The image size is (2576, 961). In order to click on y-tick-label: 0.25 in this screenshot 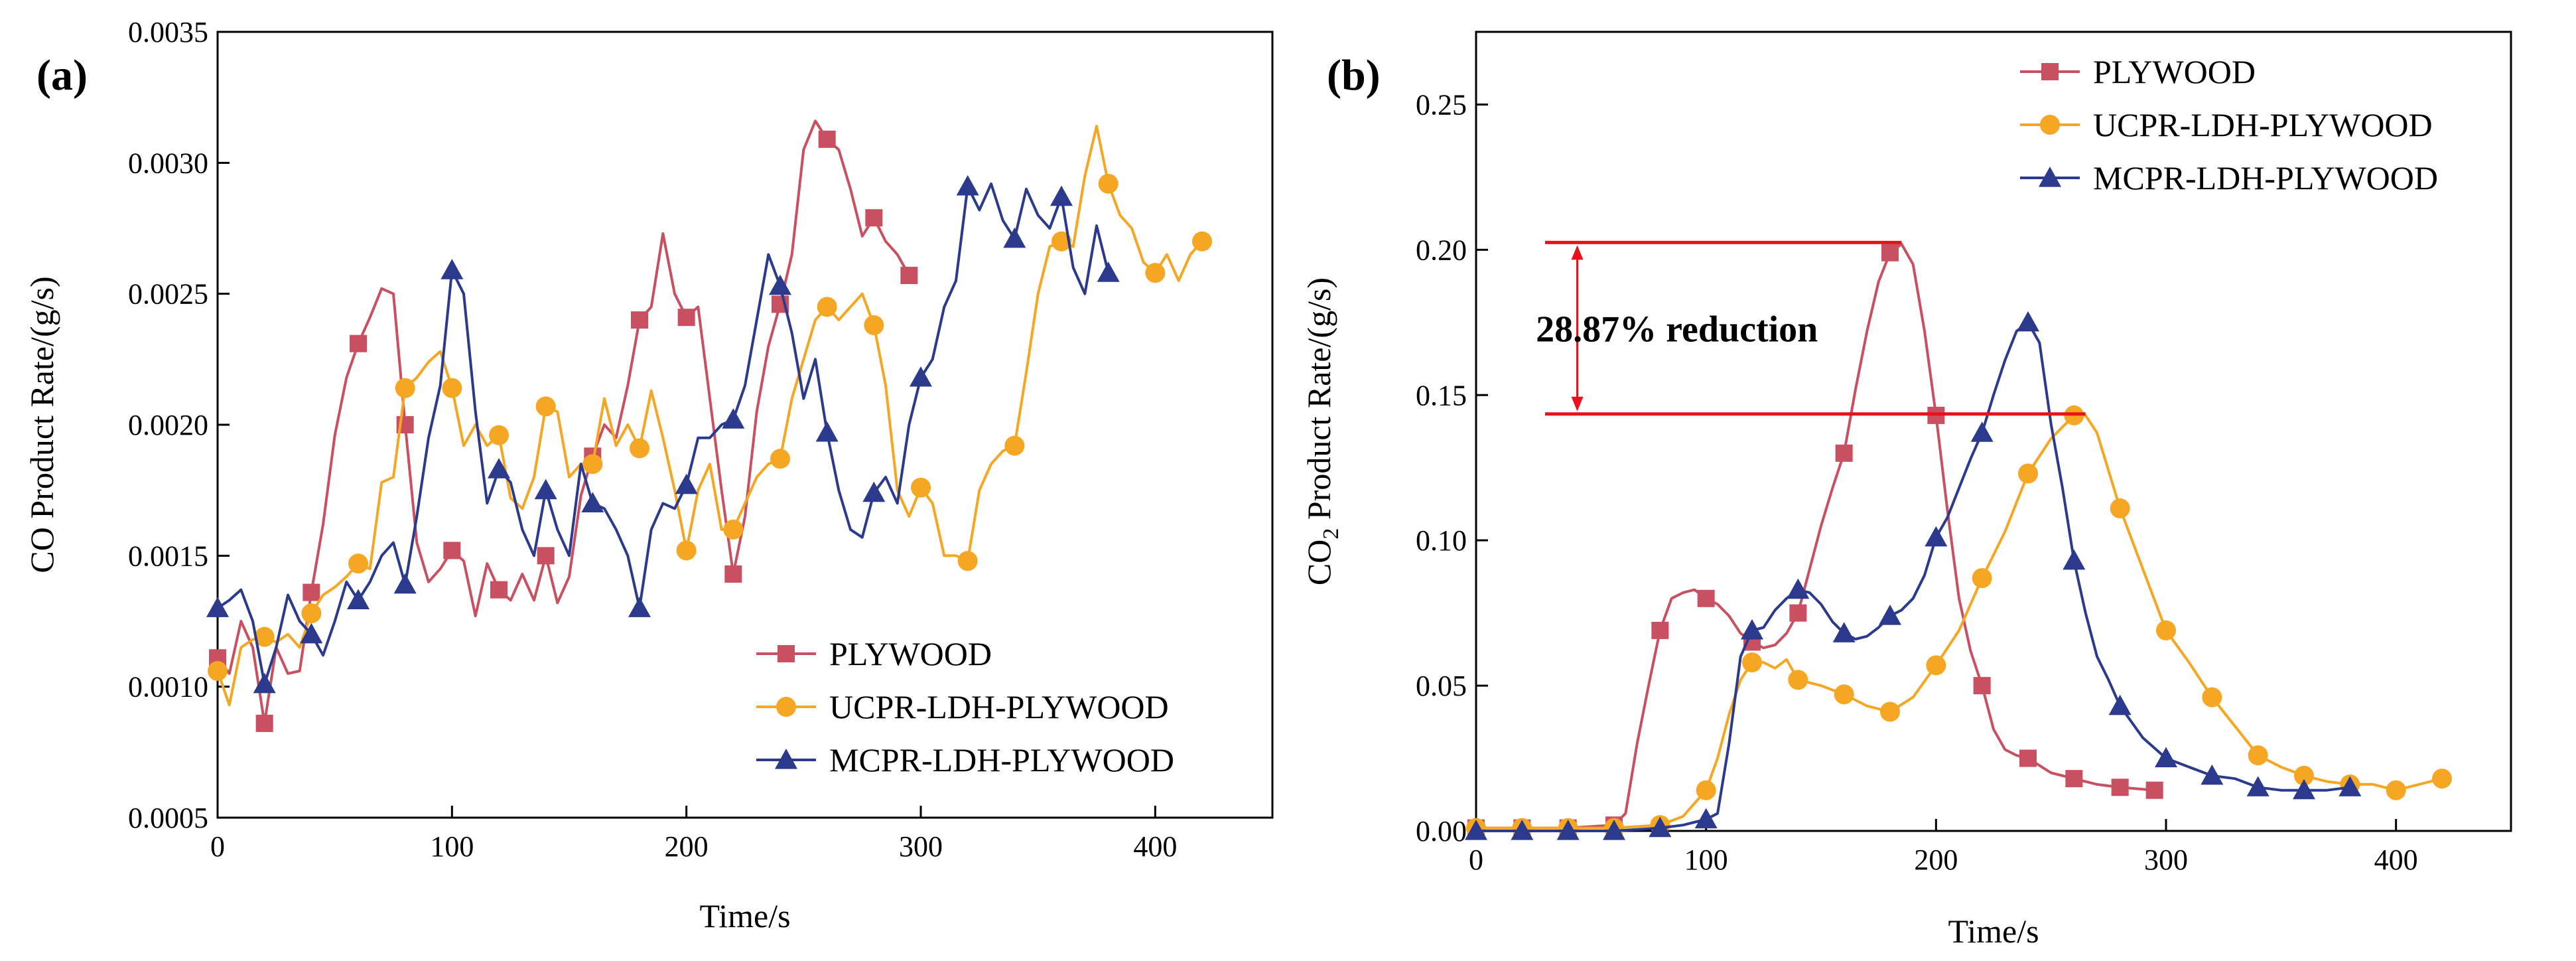, I will do `click(1441, 104)`.